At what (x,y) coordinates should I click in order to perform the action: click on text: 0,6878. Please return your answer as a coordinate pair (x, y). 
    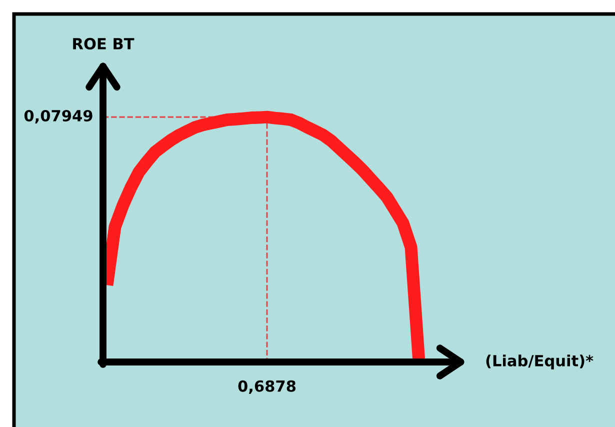
    Looking at the image, I should click on (267, 387).